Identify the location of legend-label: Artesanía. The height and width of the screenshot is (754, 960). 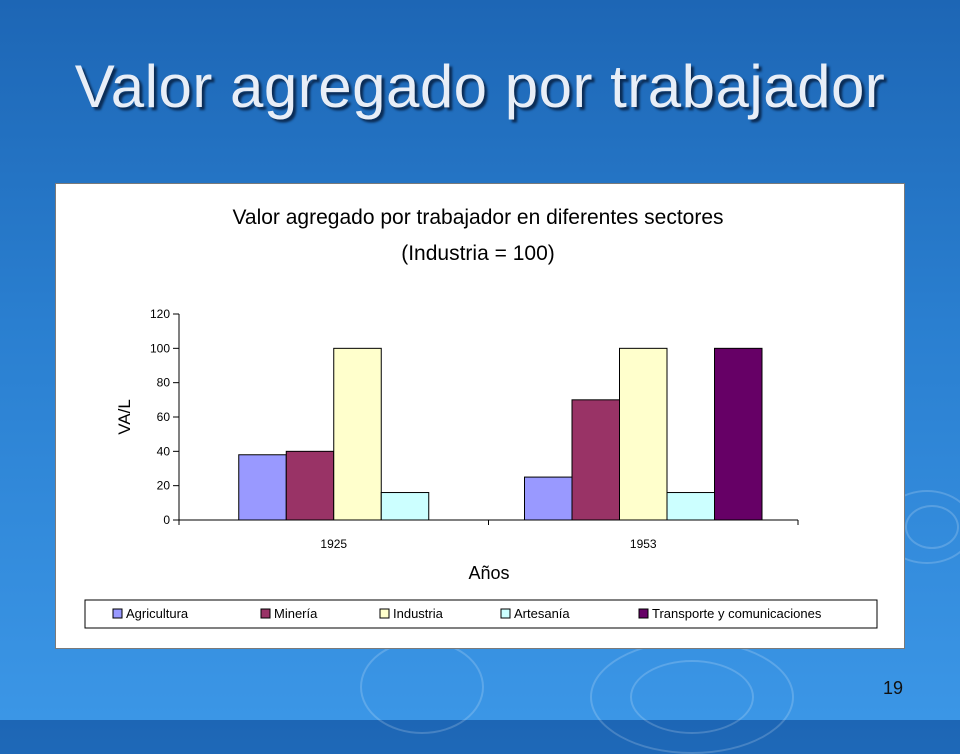
(542, 613).